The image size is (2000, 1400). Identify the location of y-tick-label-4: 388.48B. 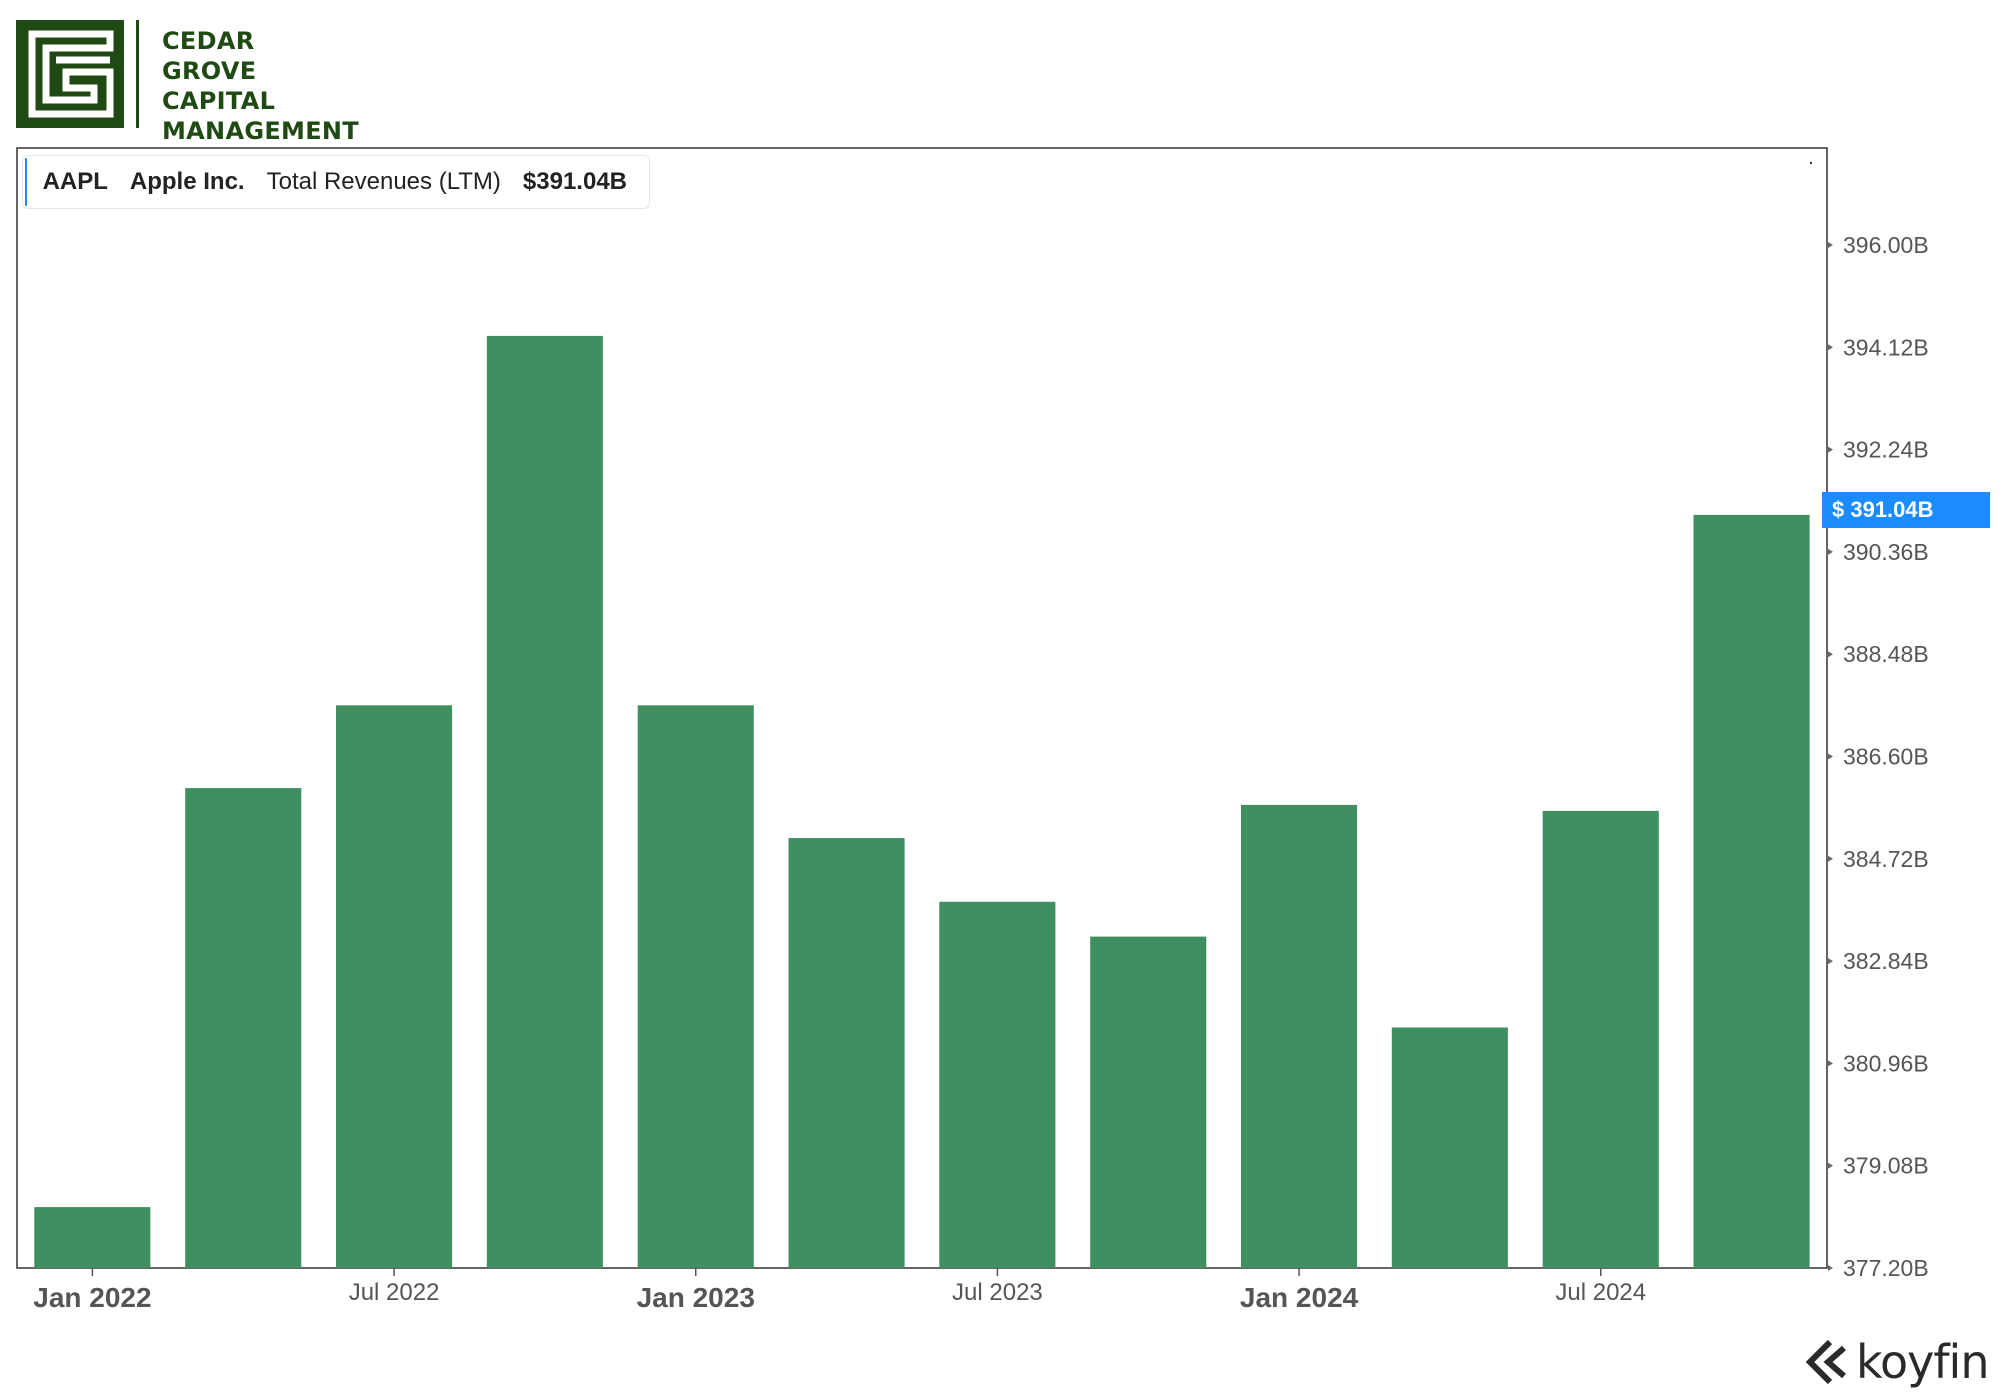
(1886, 654).